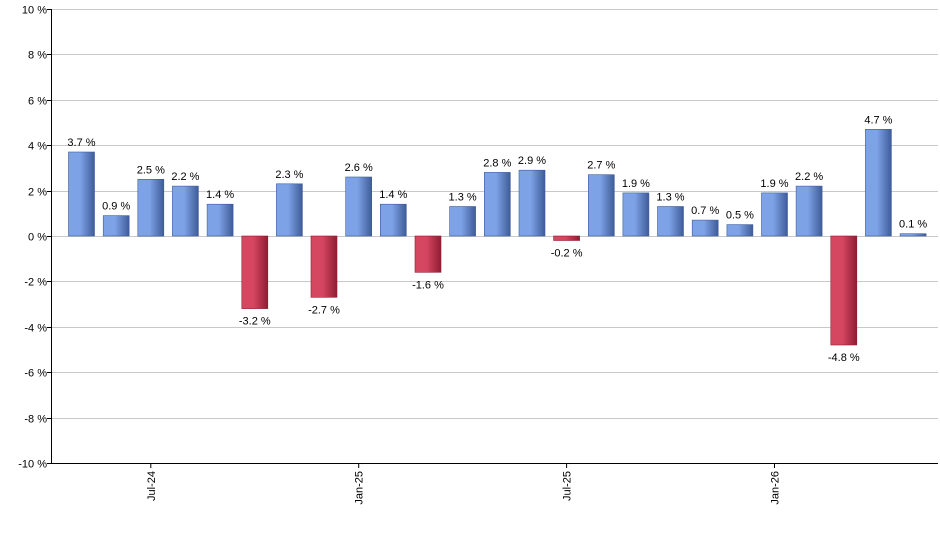 The image size is (940, 550). I want to click on bar-value-label: -0.2 %, so click(567, 254).